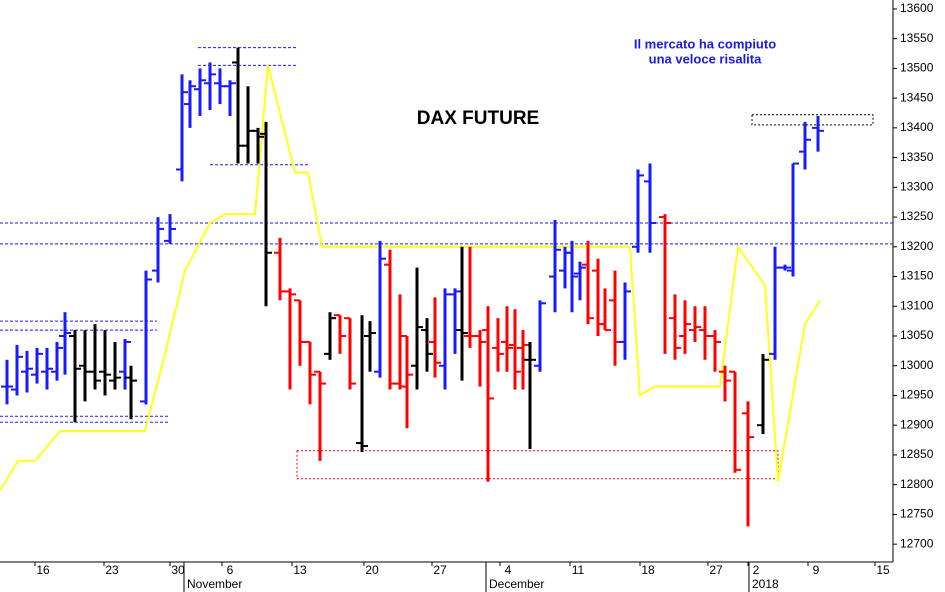 Image resolution: width=945 pixels, height=592 pixels. What do you see at coordinates (578, 570) in the screenshot?
I see `x-tick-label: 11` at bounding box center [578, 570].